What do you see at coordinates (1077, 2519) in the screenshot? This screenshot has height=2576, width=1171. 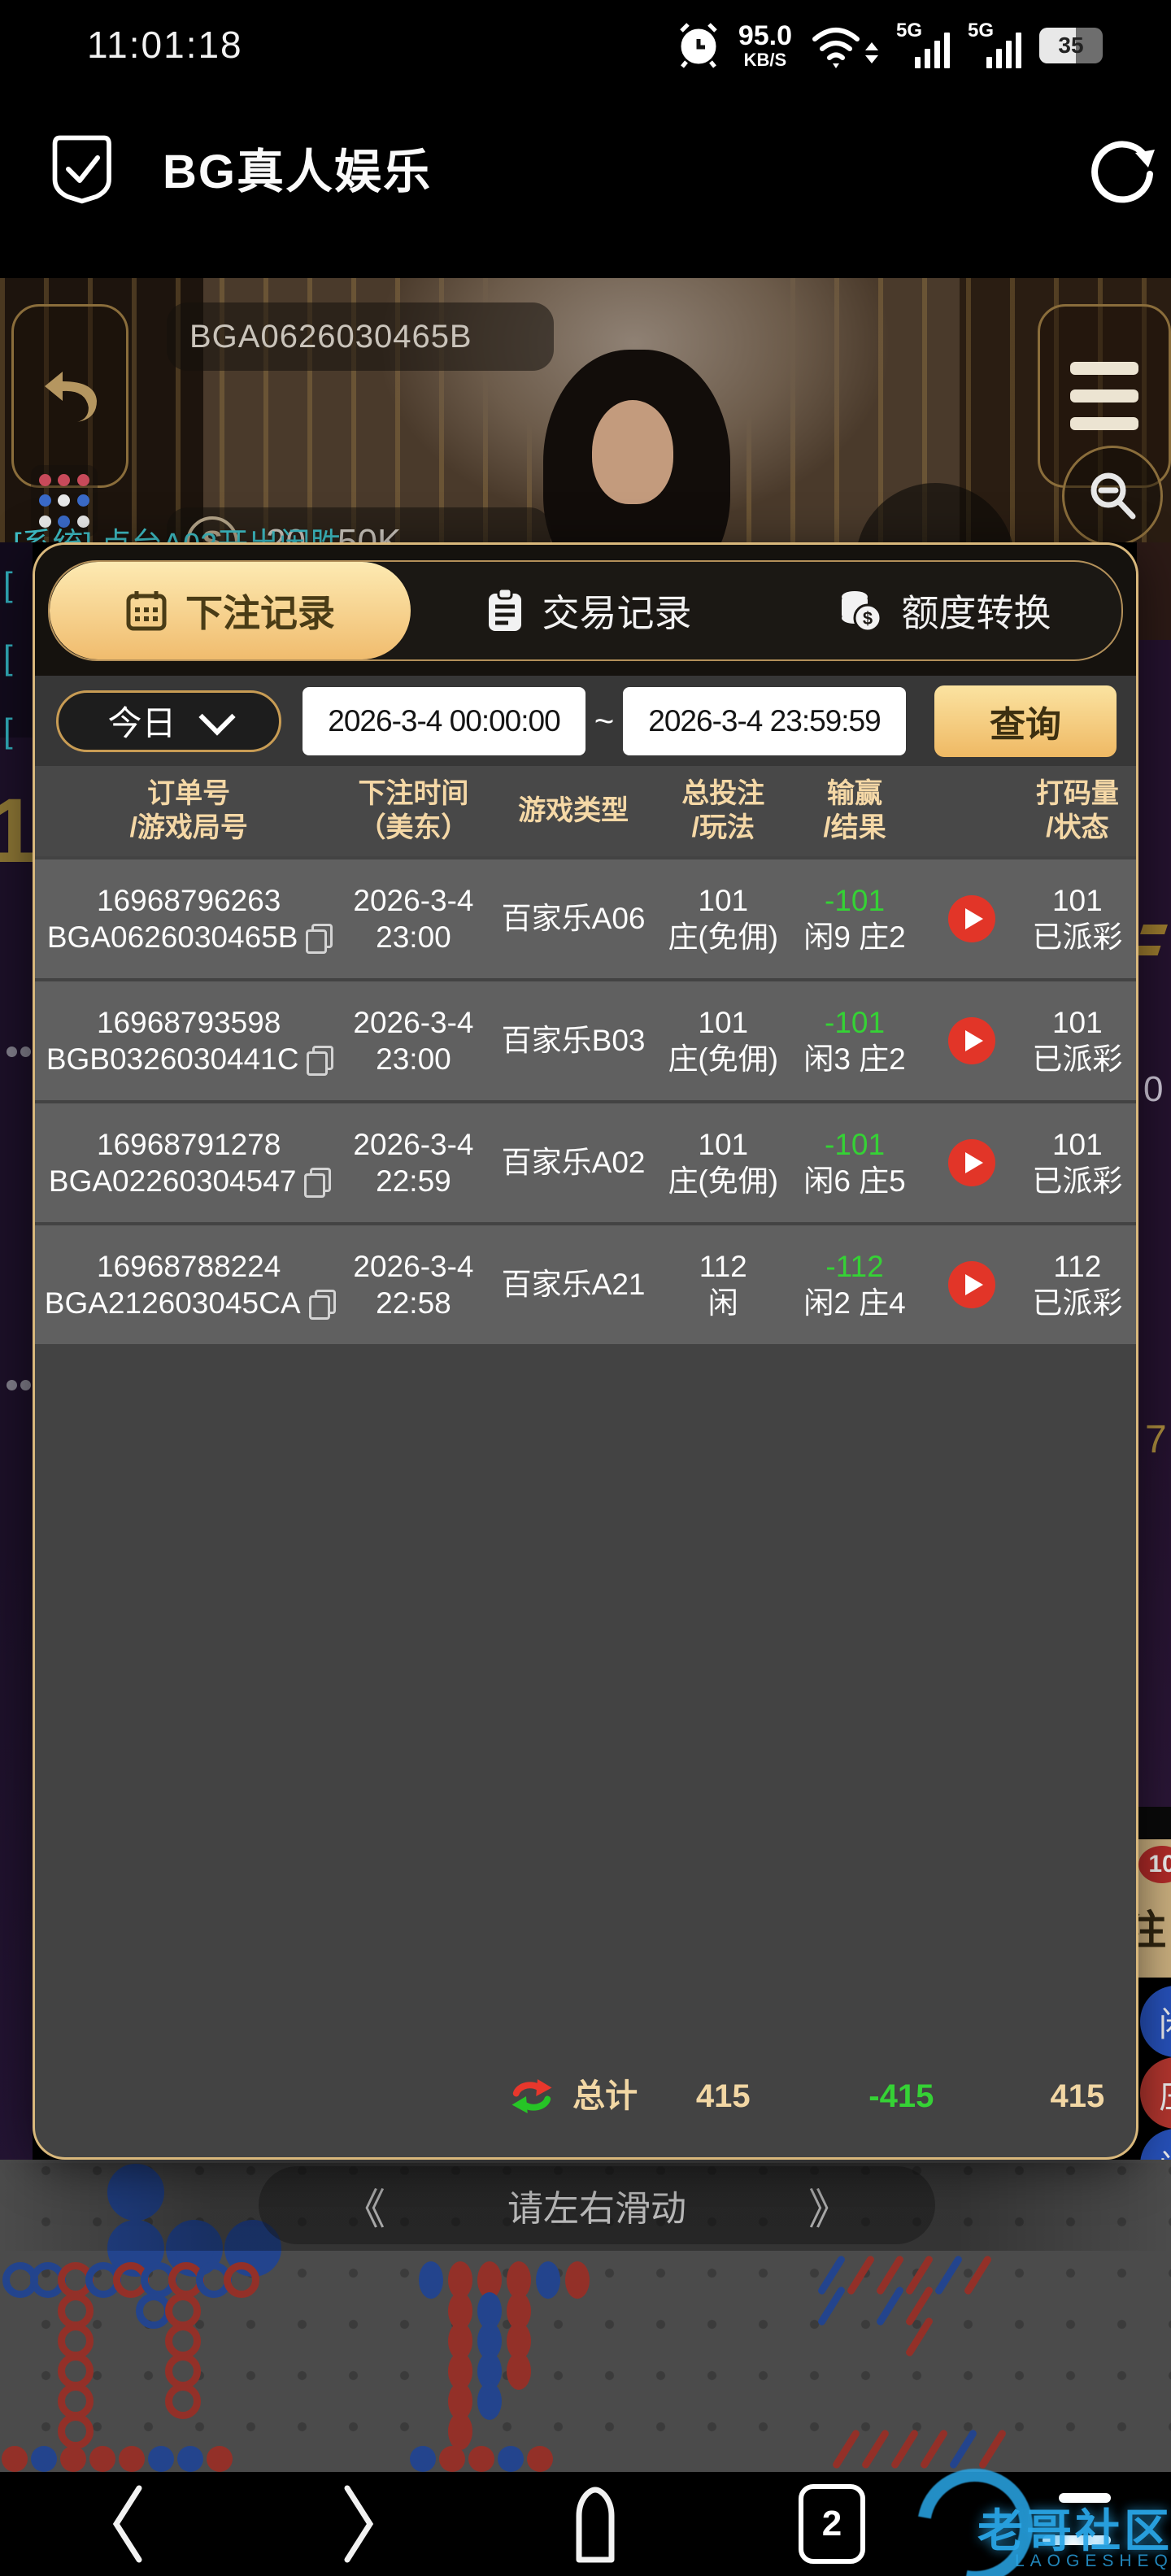 I see `nav-menu-icon` at bounding box center [1077, 2519].